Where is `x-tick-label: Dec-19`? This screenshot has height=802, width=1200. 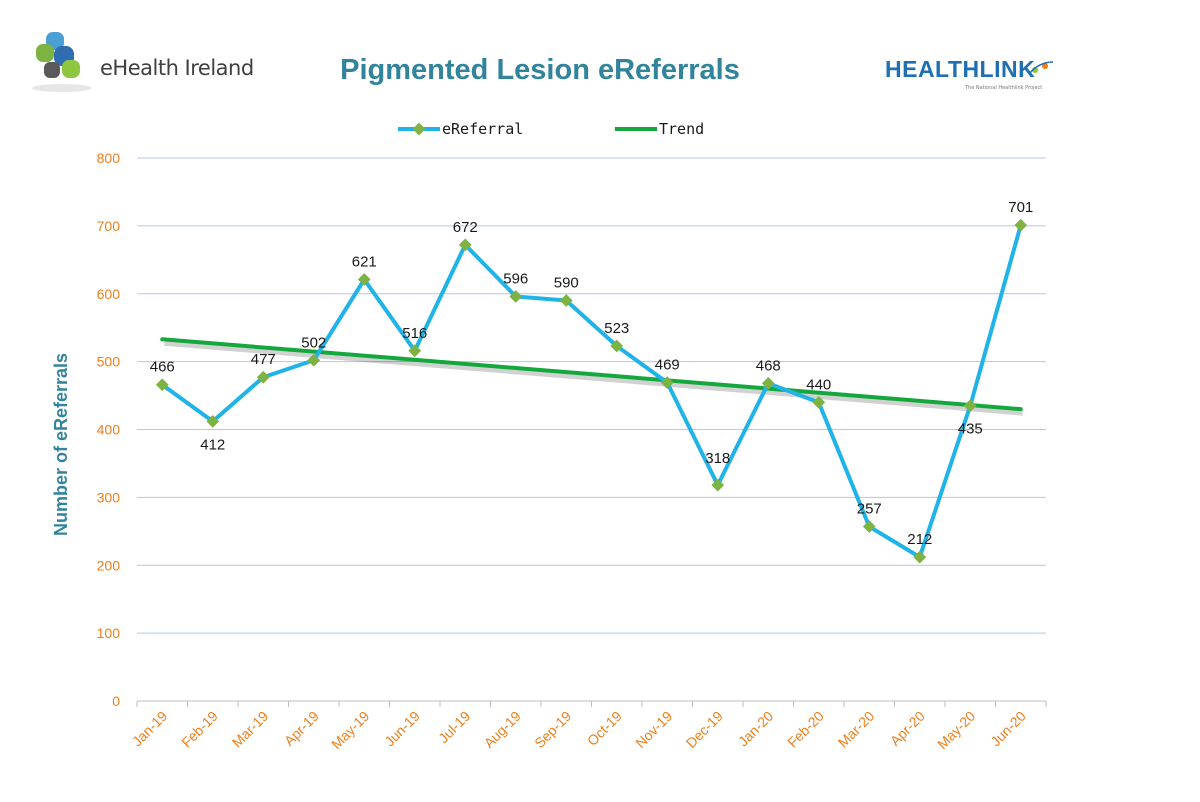
x-tick-label: Dec-19 is located at coordinates (704, 729).